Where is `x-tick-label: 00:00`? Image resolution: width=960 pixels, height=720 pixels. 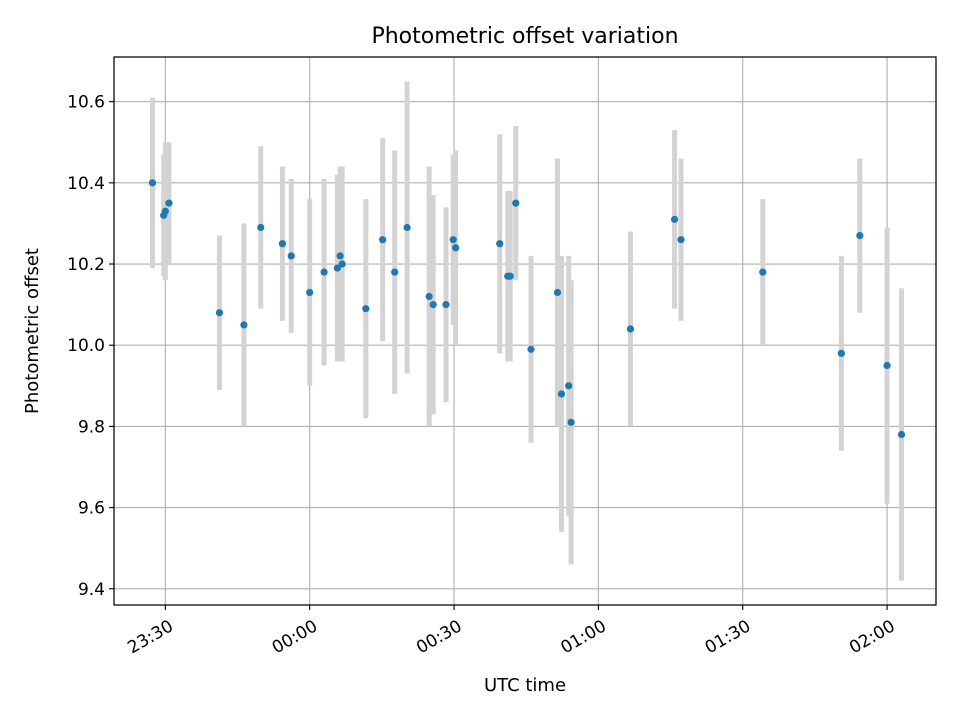
x-tick-label: 00:00 is located at coordinates (295, 637).